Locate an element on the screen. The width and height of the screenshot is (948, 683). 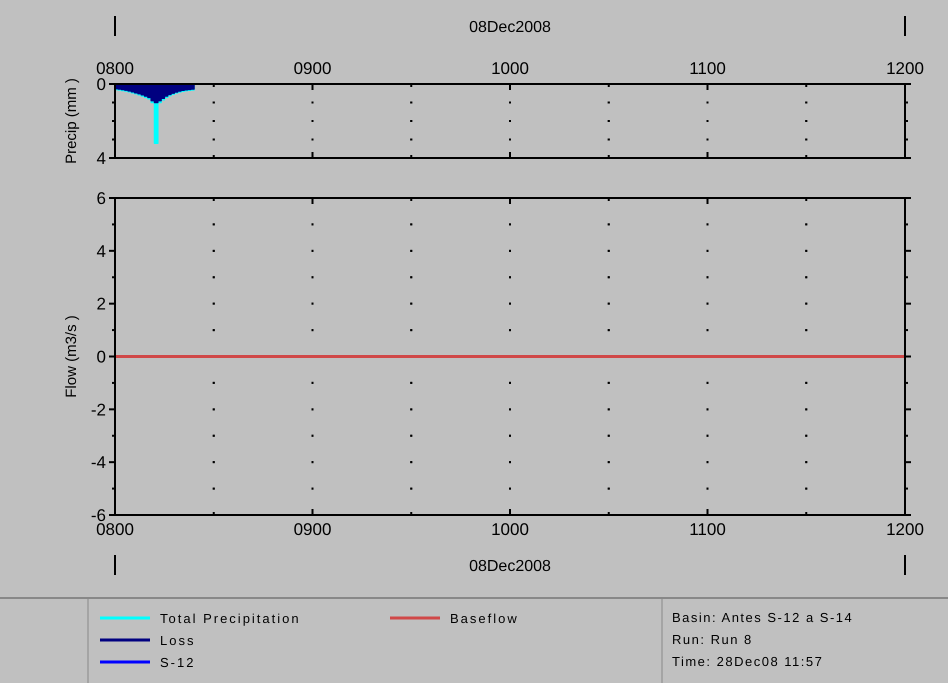
legend-label: Baseflow is located at coordinates (484, 618).